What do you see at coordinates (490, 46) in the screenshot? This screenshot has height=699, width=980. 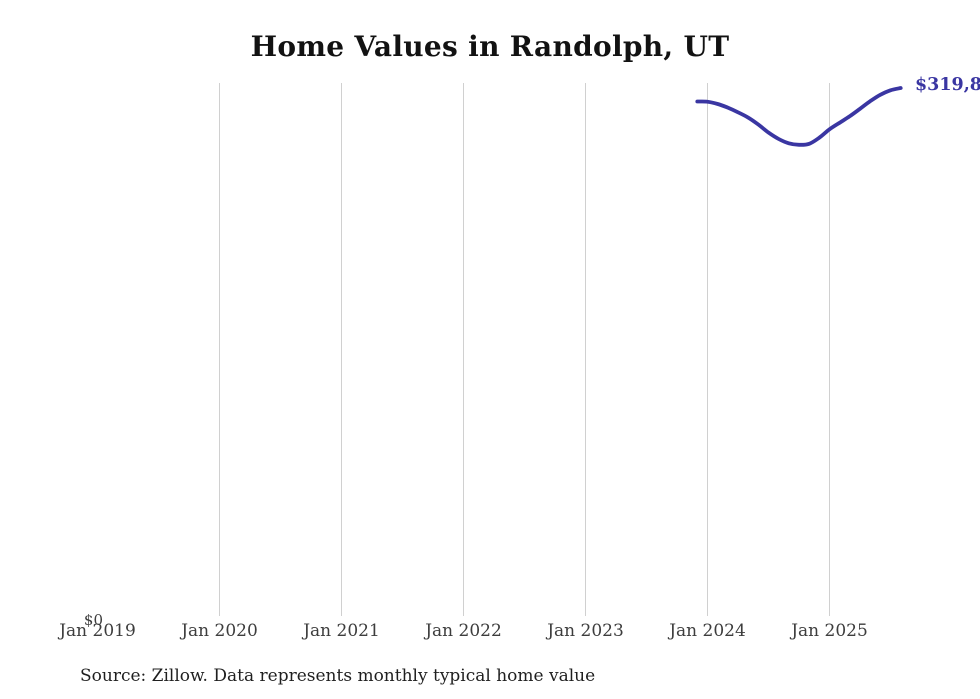 I see `chart-title: Home Values in Randolph, UT` at bounding box center [490, 46].